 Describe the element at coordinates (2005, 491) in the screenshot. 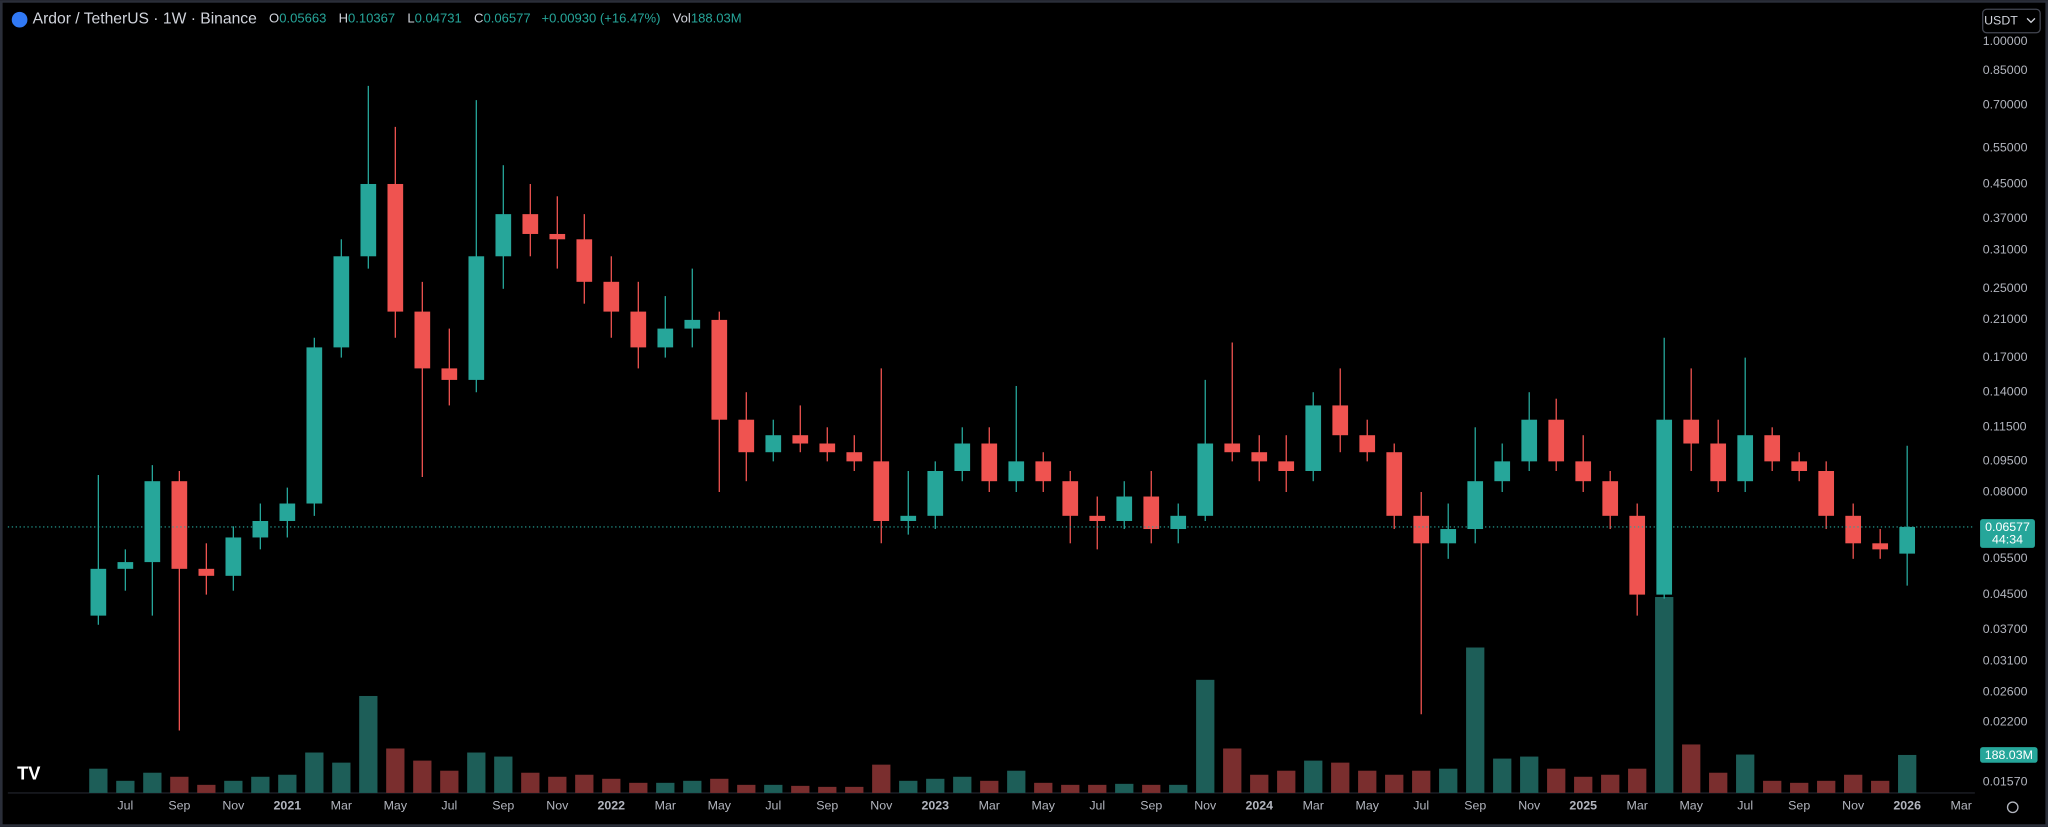

I see `y-tick-label: 0.08000` at that location.